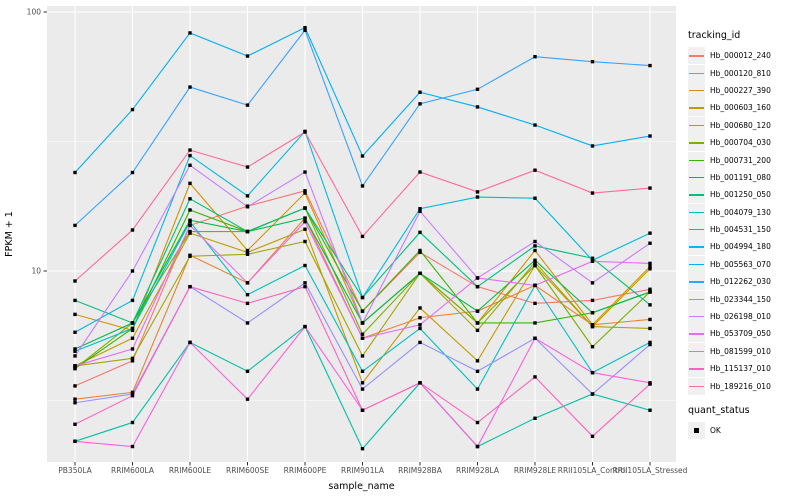  What do you see at coordinates (740, 56) in the screenshot?
I see `legend-item-label: Hb_000012_240` at bounding box center [740, 56].